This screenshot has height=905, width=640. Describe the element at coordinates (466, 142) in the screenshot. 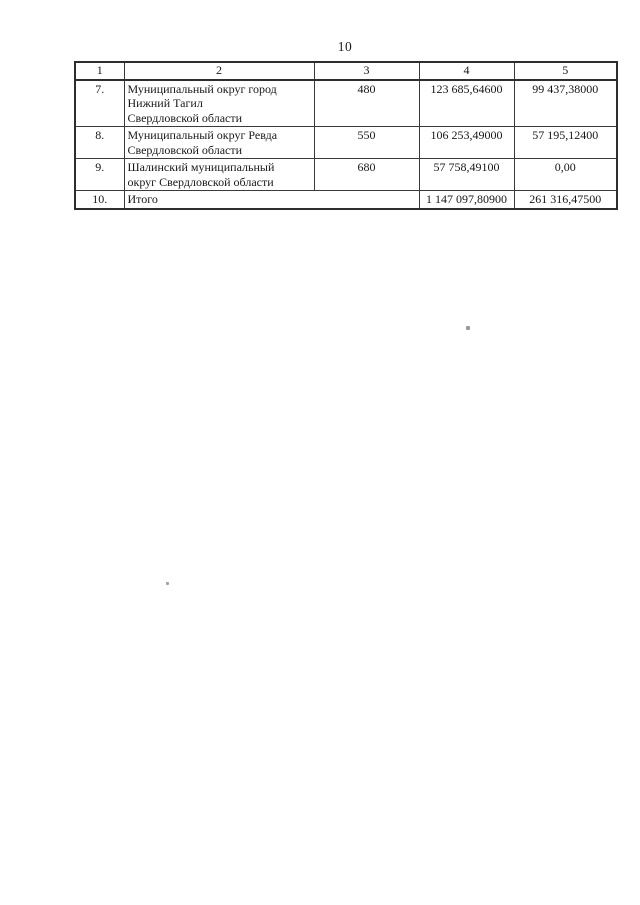

I see `amount-cell-4: 106 253,49000` at that location.